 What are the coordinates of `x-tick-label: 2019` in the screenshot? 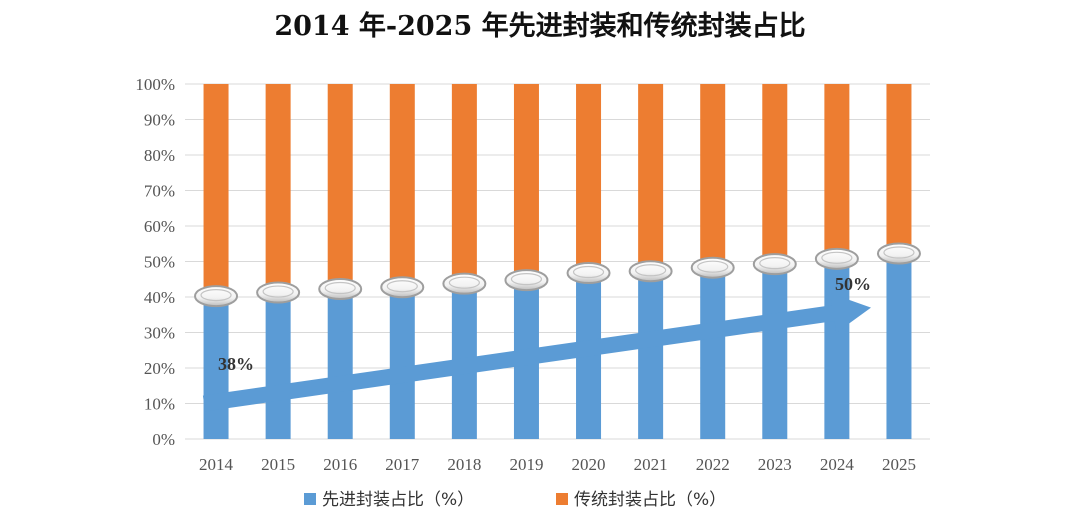 It's located at (526, 464).